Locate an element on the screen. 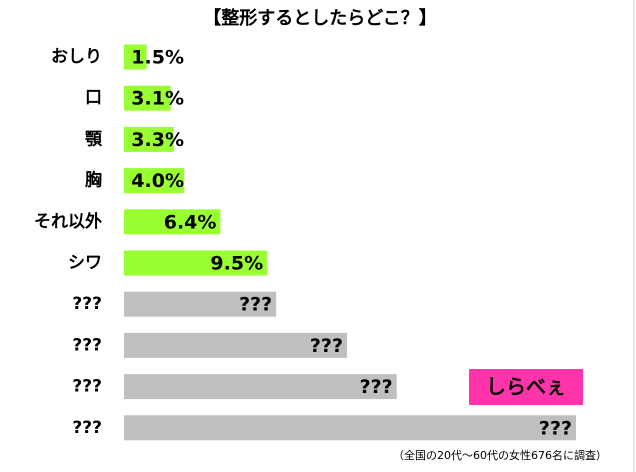  category-label: シワ is located at coordinates (85, 263).